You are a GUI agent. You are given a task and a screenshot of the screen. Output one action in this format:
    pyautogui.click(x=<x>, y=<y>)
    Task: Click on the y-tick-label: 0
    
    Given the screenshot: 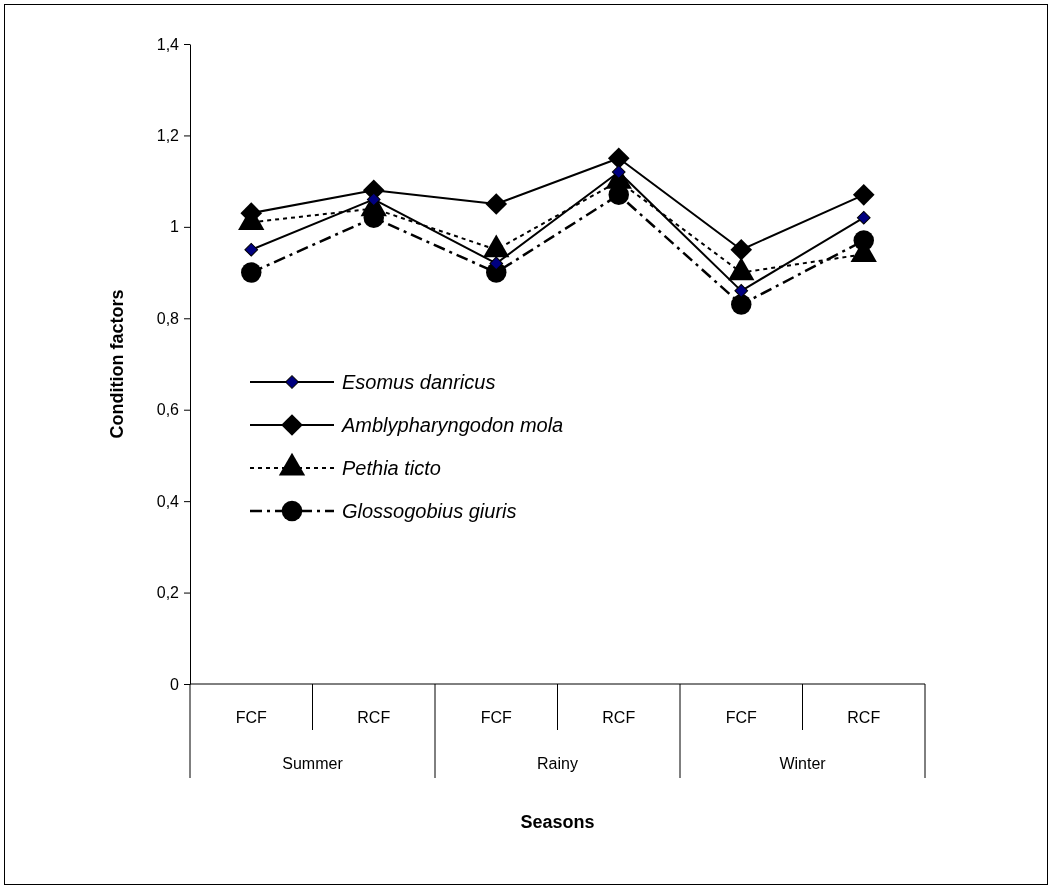 What is the action you would take?
    pyautogui.click(x=175, y=684)
    